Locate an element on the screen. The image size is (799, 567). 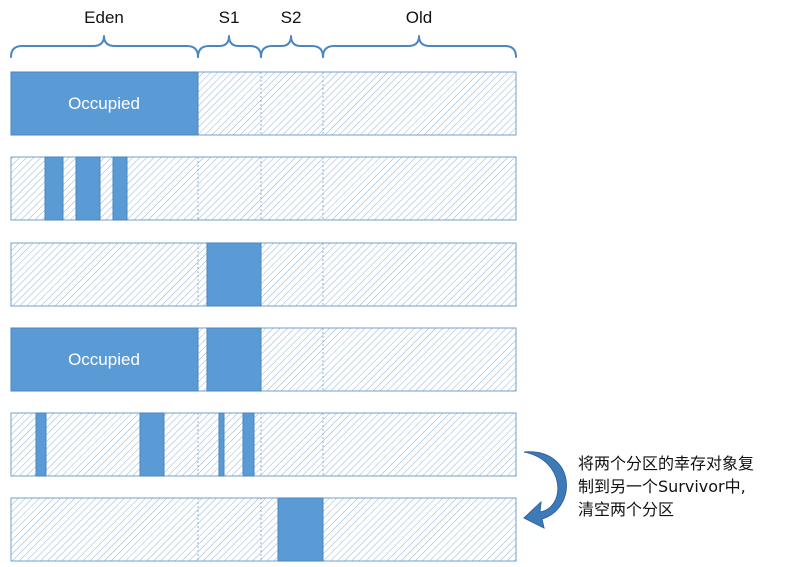
note-line-1: 将两个分区的幸存对象复 is located at coordinates (666, 463).